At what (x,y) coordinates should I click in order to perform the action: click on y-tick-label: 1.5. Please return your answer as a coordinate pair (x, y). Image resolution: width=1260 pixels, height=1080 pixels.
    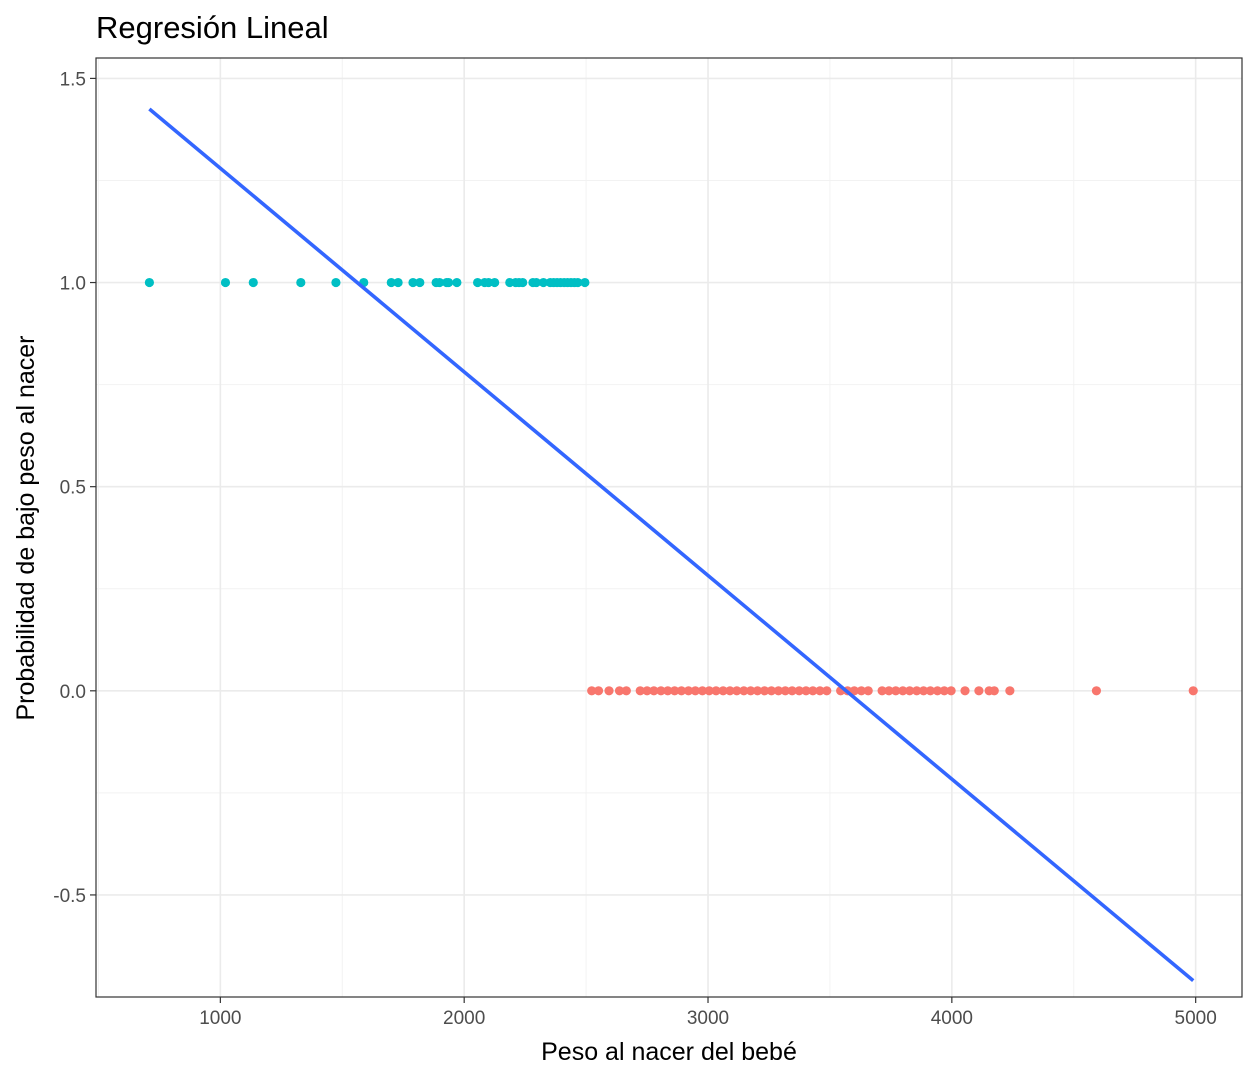
    Looking at the image, I should click on (73, 79).